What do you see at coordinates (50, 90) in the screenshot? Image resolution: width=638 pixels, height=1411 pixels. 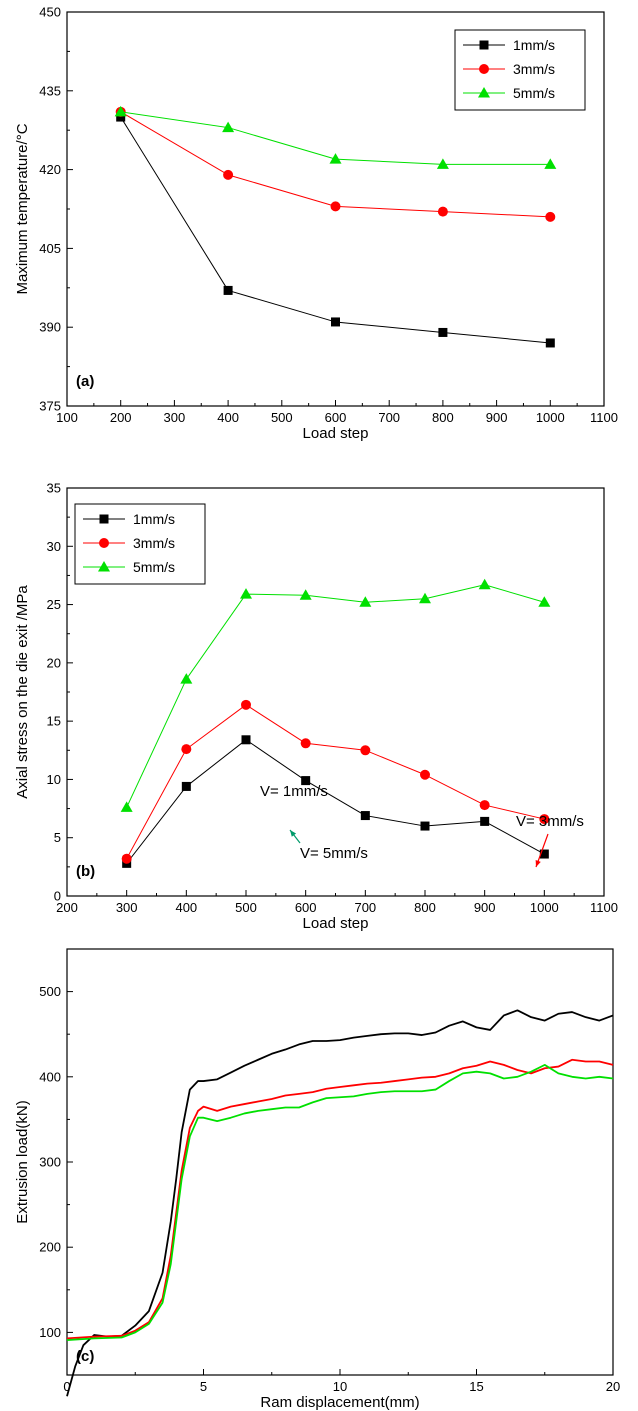 I see `y-tick-label: 435` at bounding box center [50, 90].